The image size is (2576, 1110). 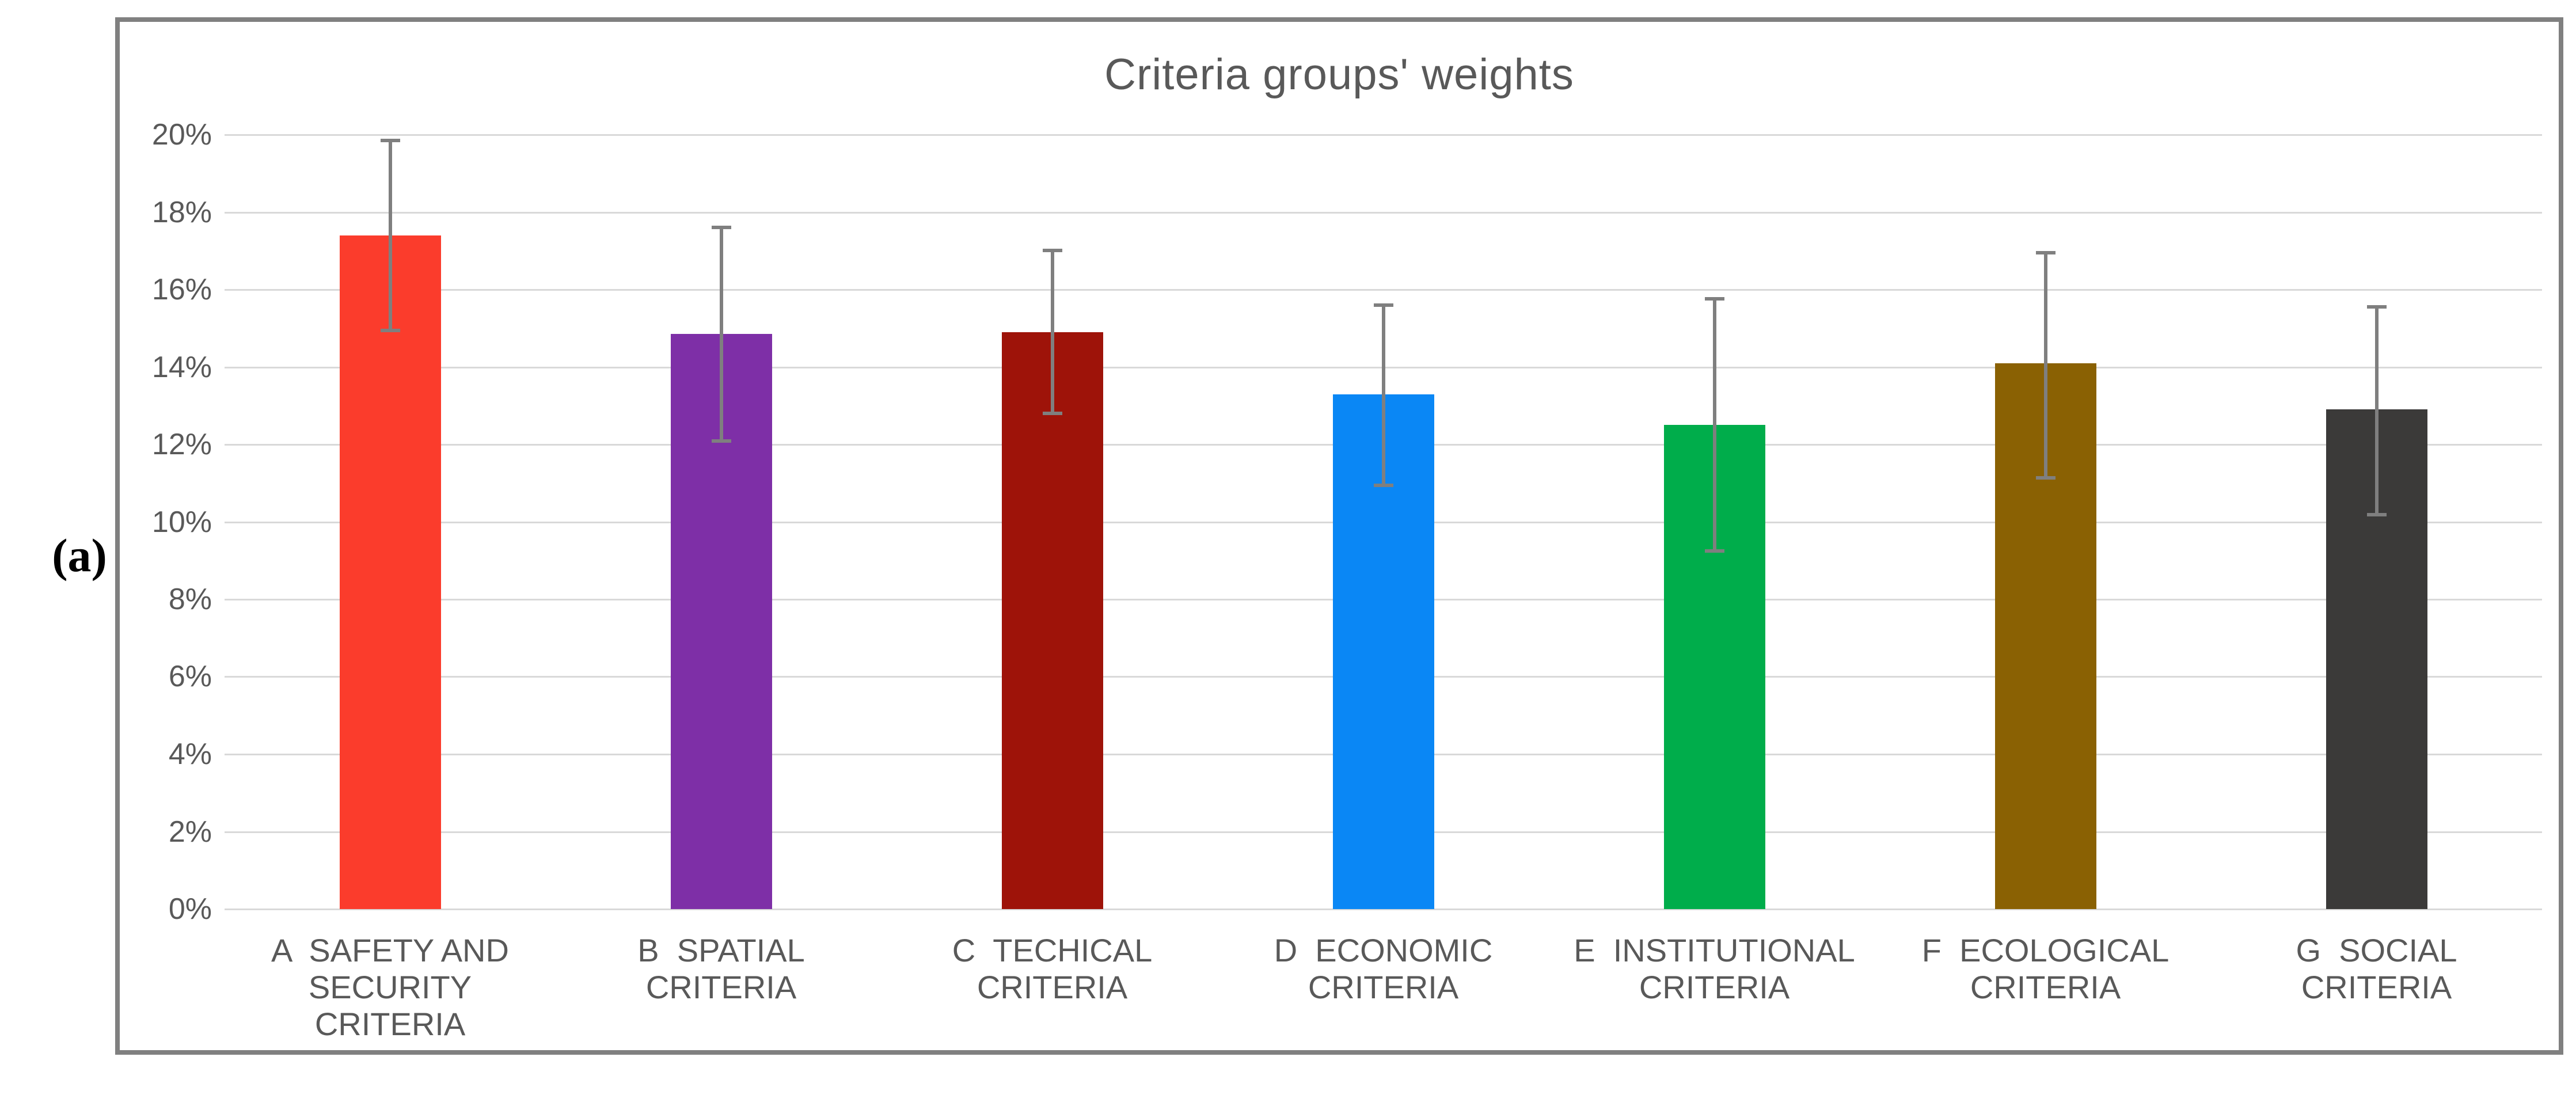 I want to click on bar-slot-F, so click(x=2045, y=522).